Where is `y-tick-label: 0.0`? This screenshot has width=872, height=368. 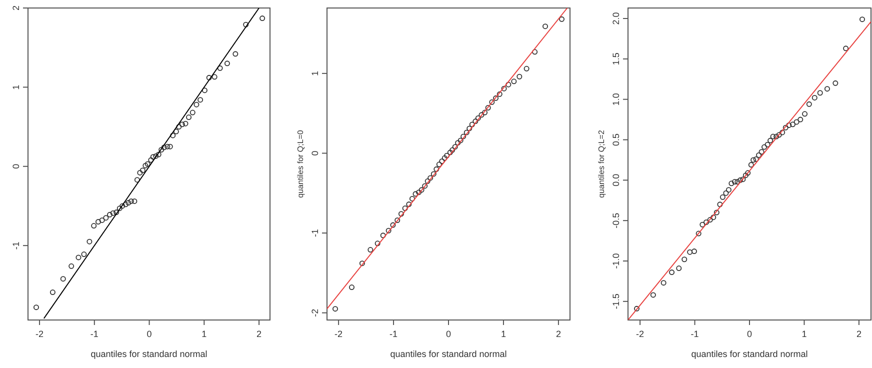 y-tick-label: 0.0 is located at coordinates (616, 180).